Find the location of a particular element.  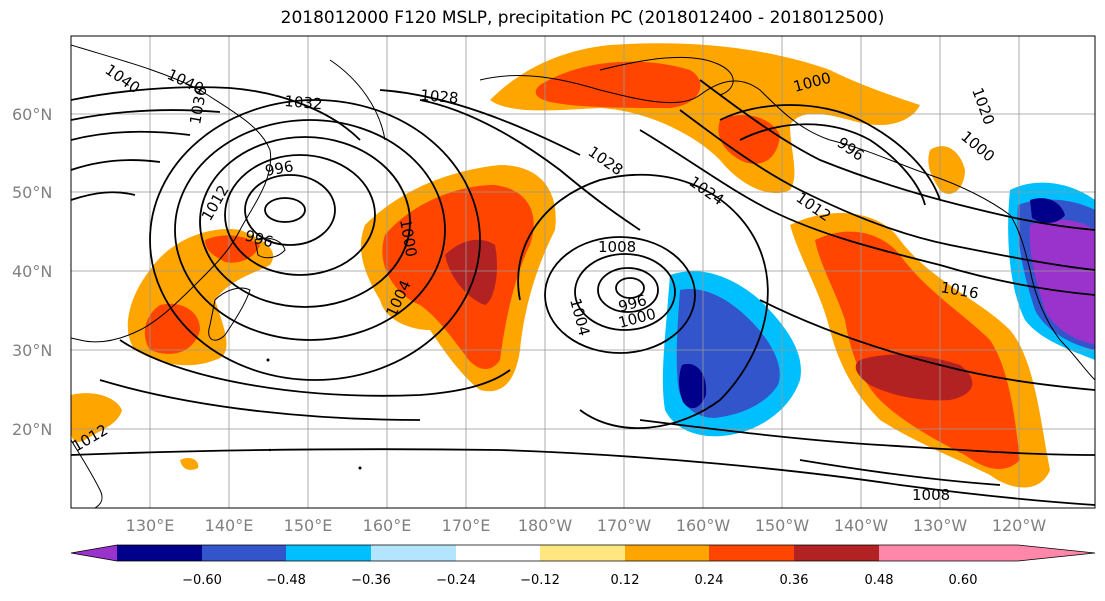

lon-label: 150°E is located at coordinates (308, 525).